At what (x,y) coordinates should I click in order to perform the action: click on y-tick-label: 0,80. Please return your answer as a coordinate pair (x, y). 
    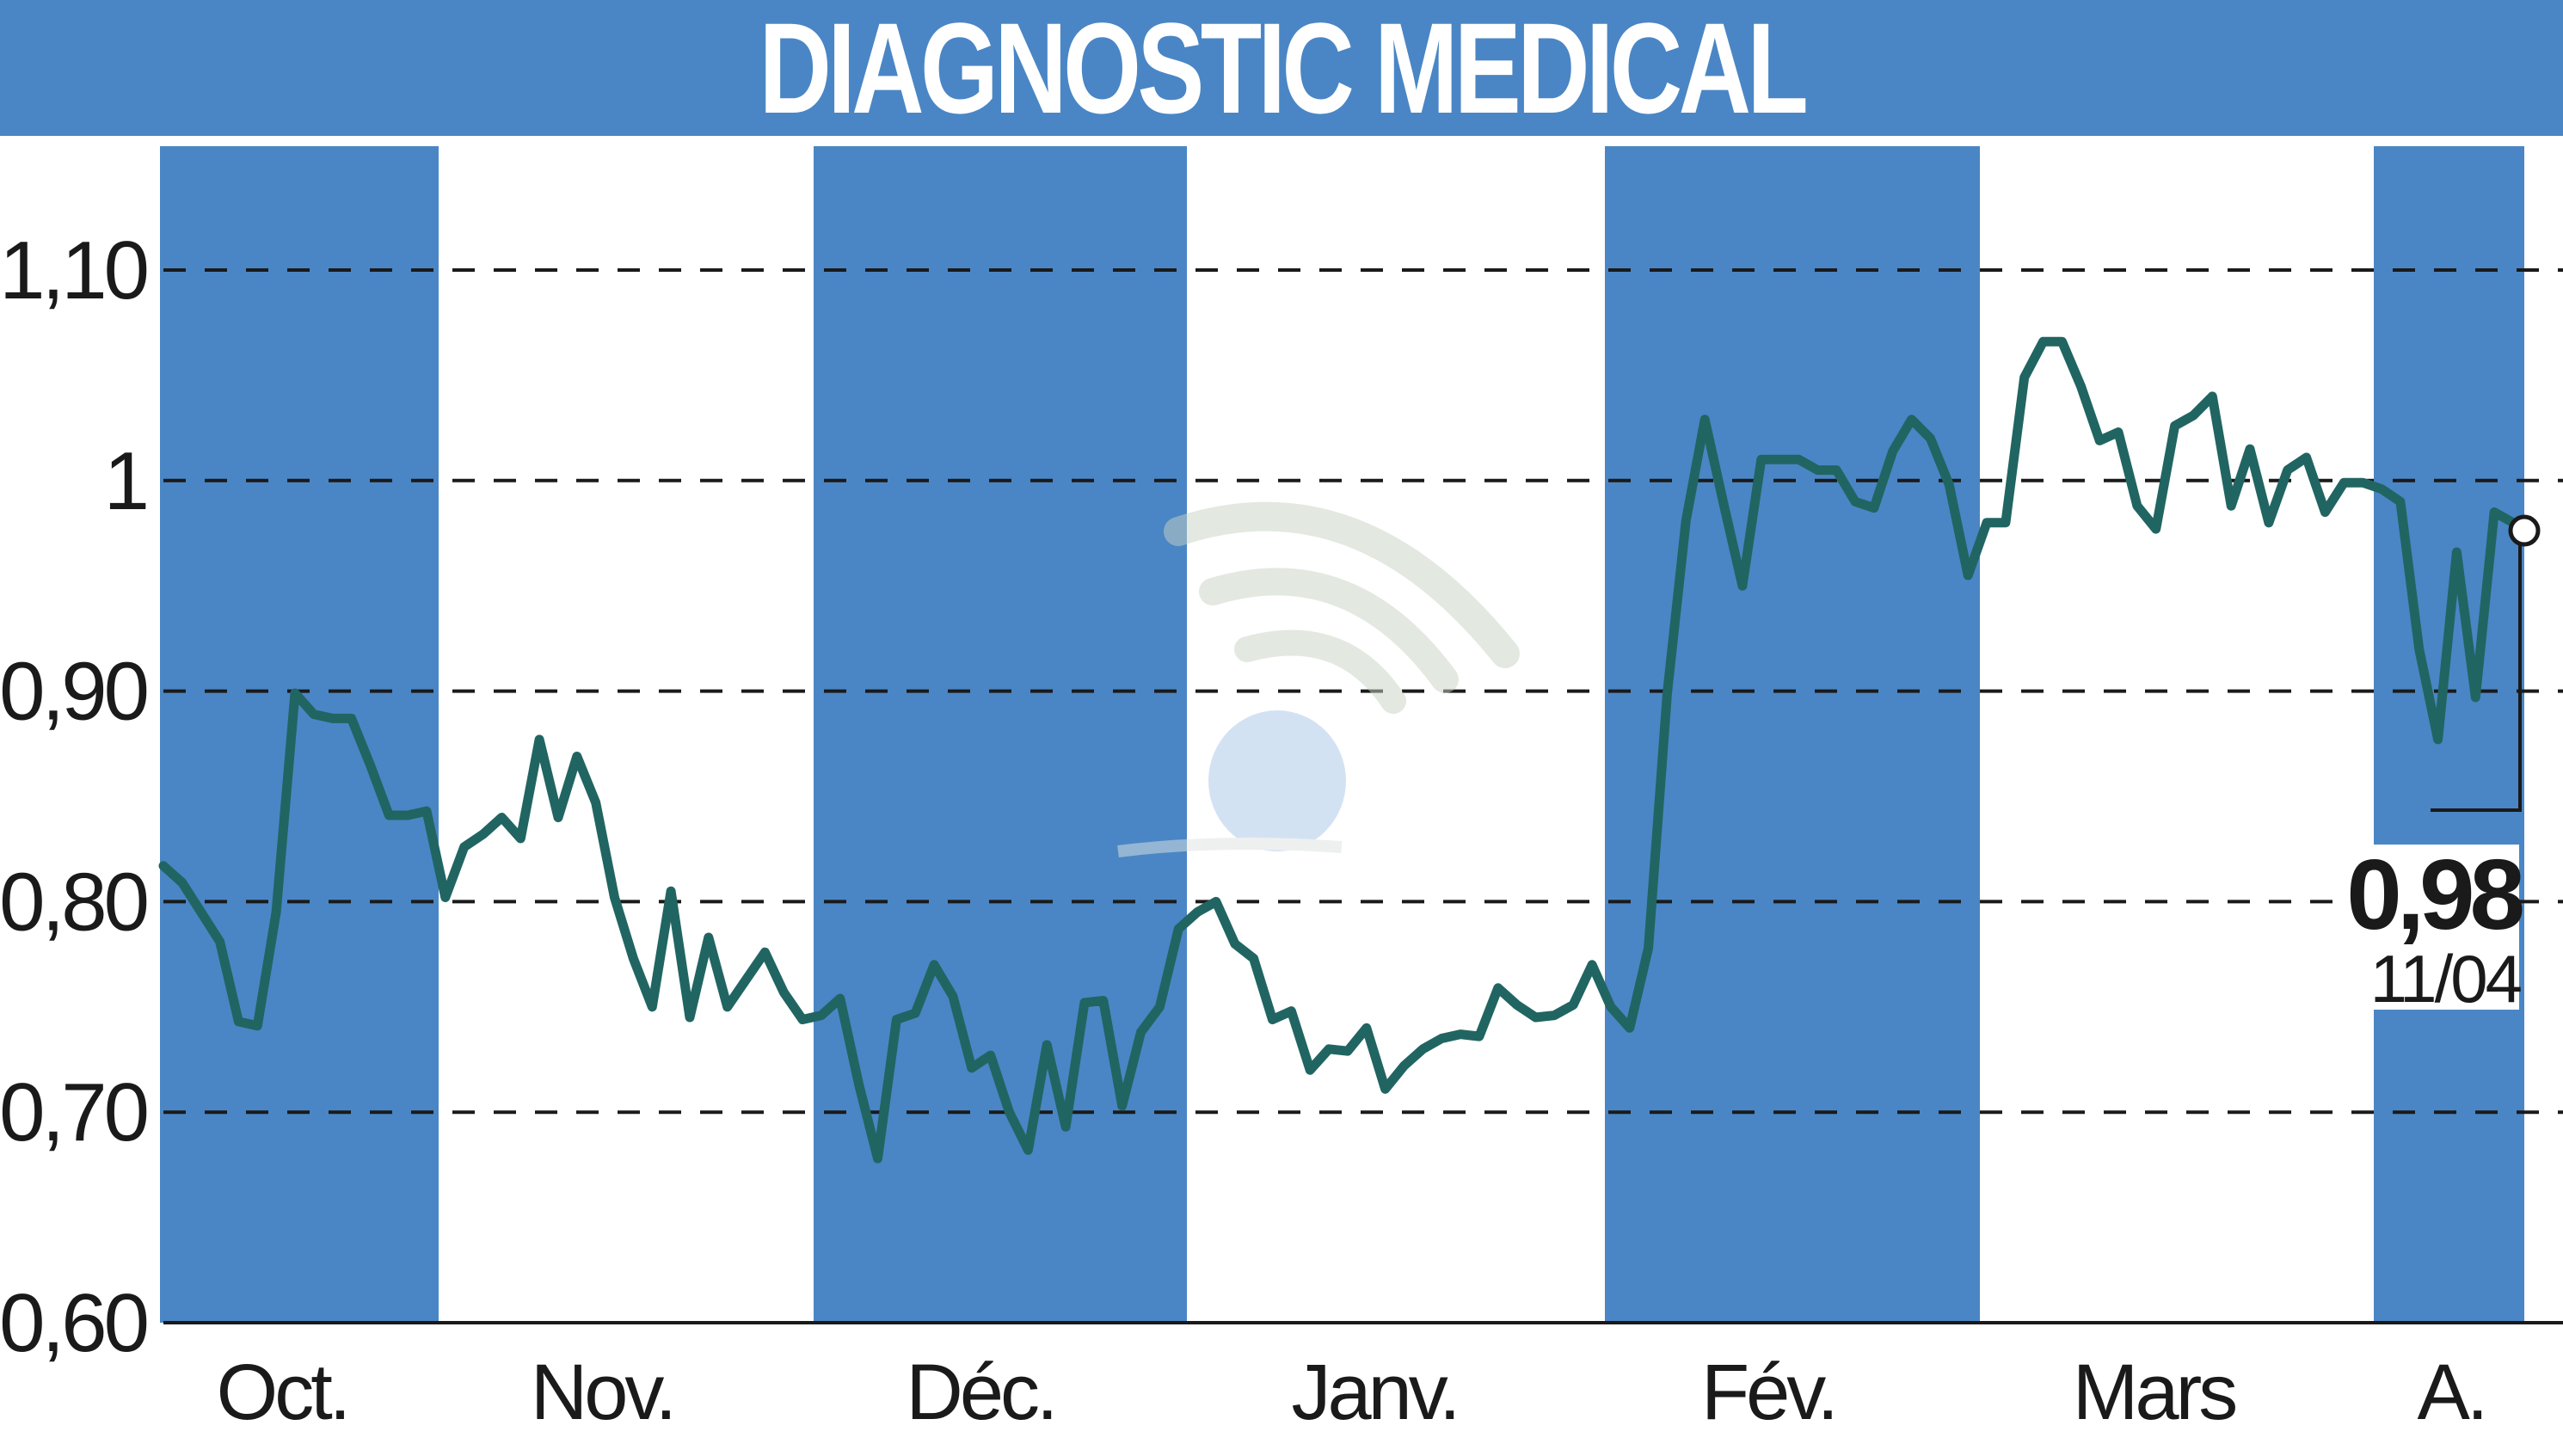
    Looking at the image, I should click on (73, 902).